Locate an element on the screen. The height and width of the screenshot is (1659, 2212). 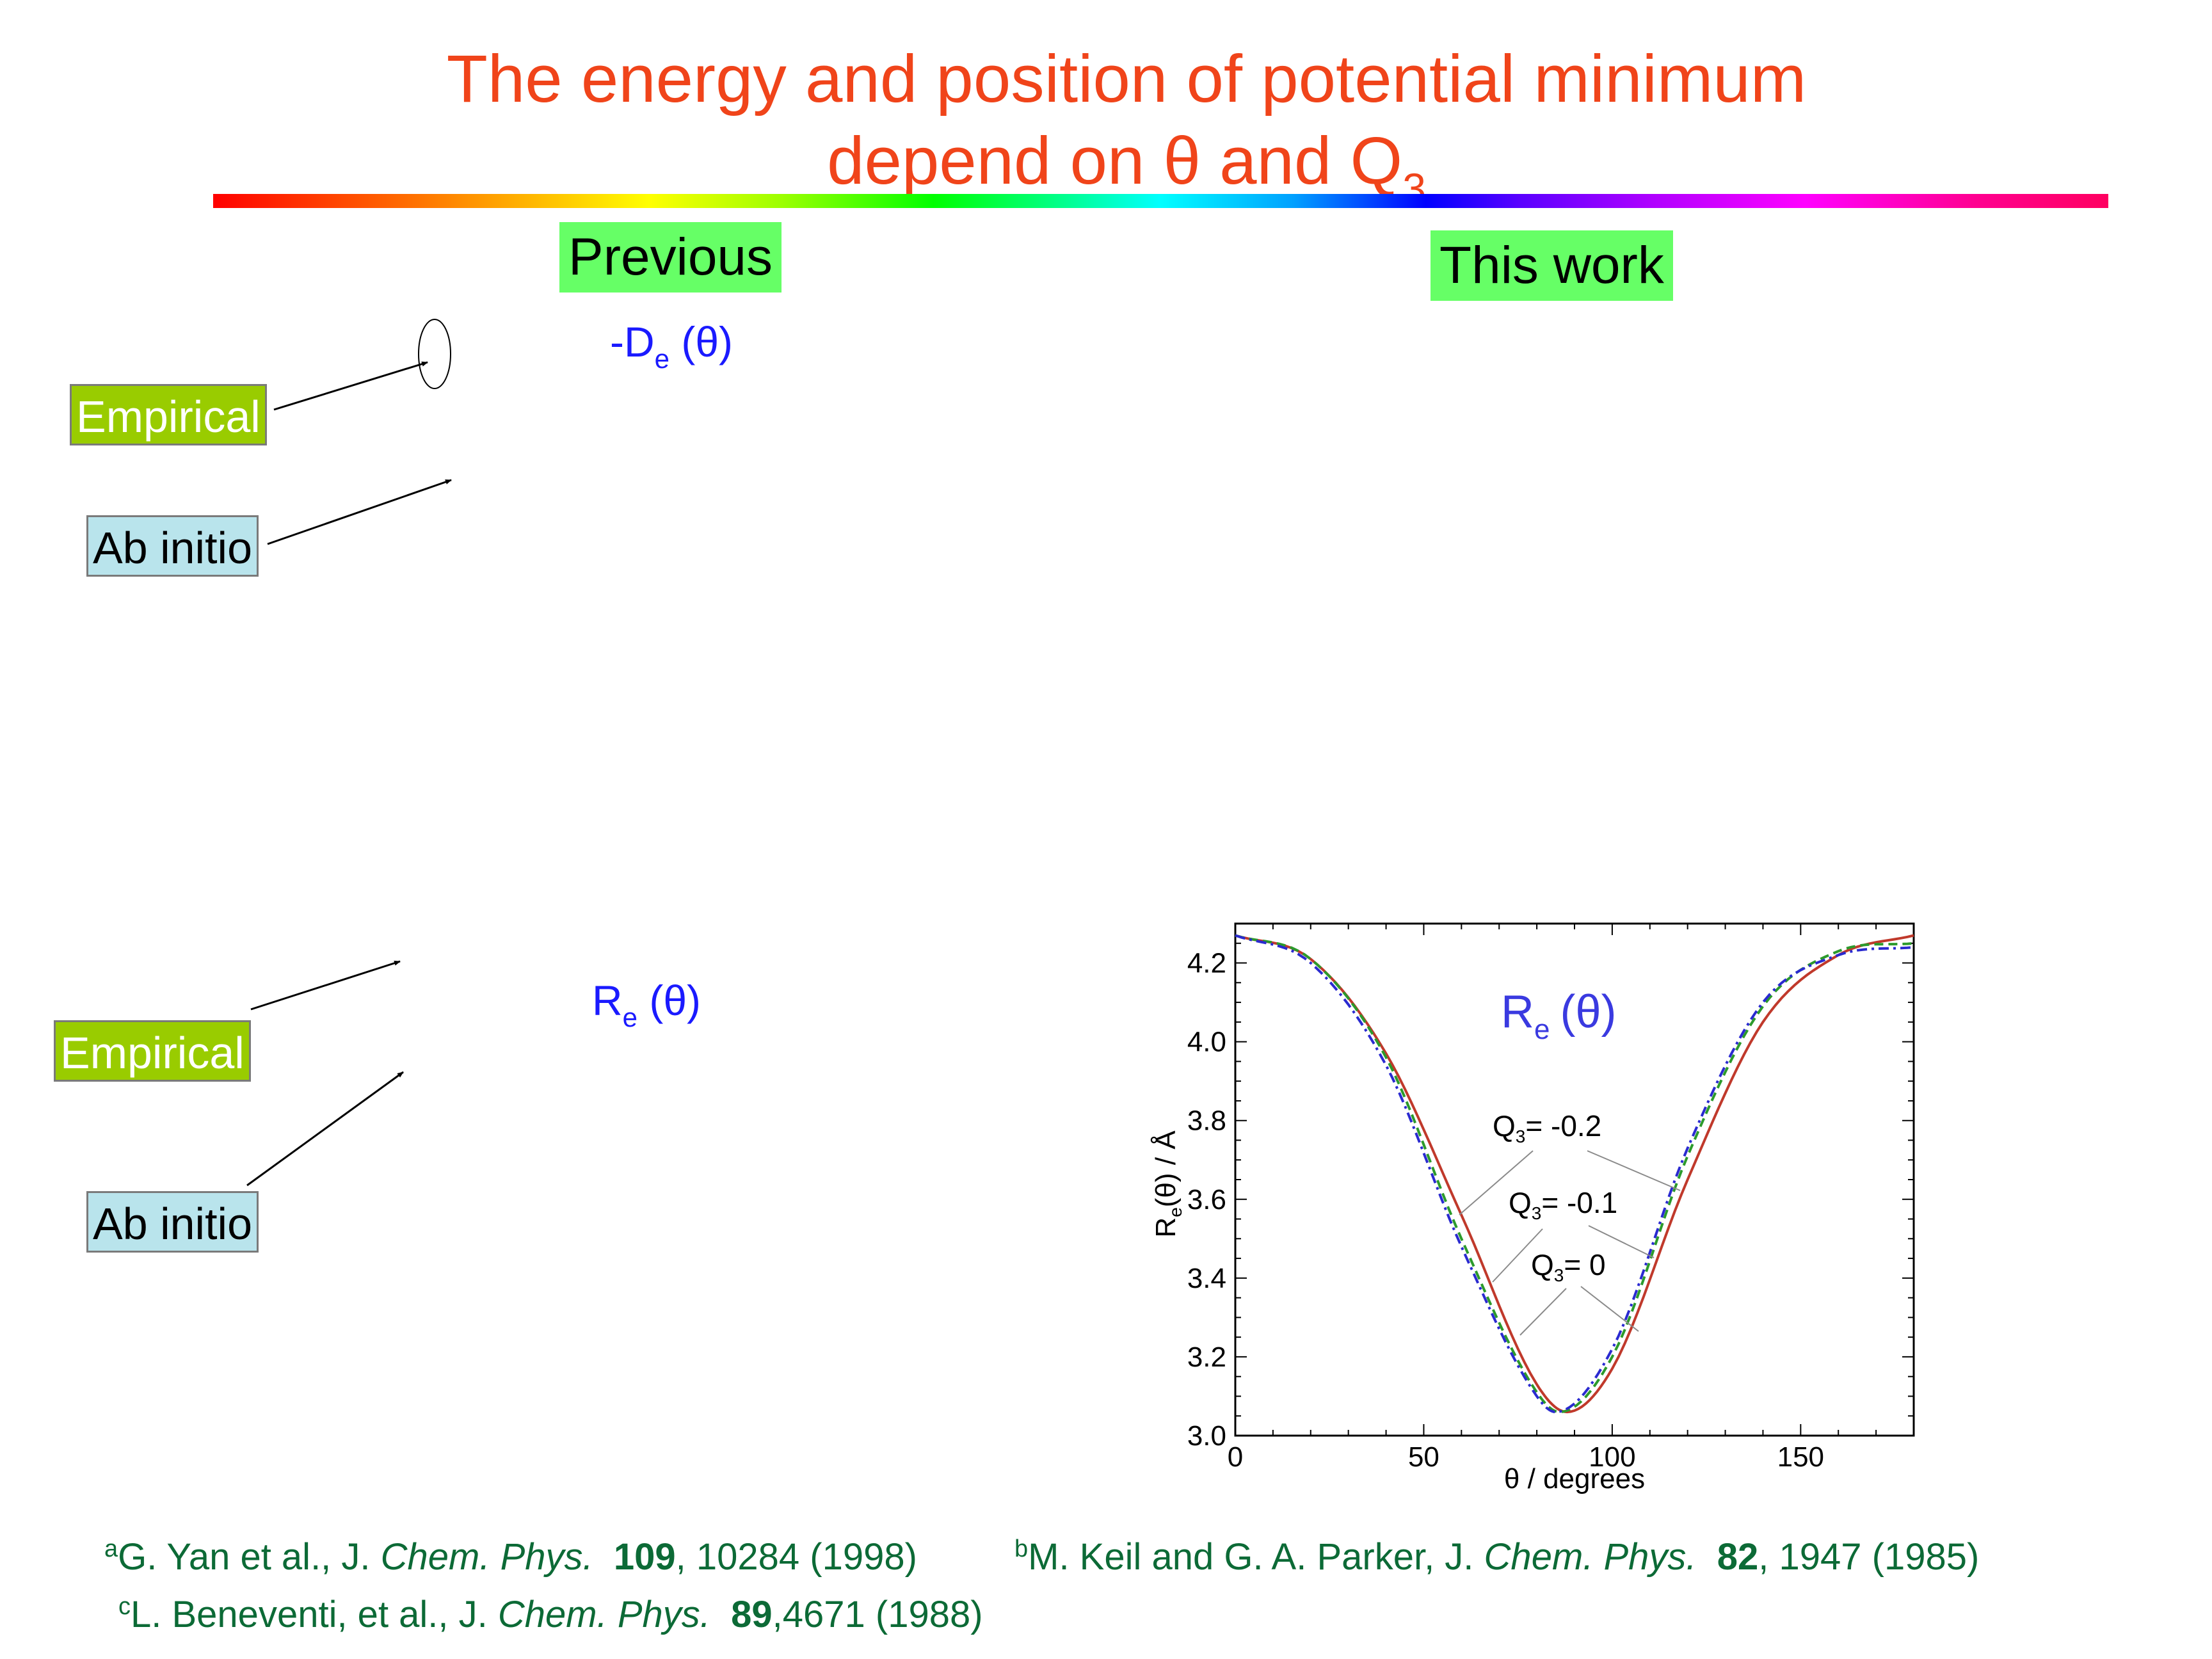
de-label-subscript: e is located at coordinates (662, 359).